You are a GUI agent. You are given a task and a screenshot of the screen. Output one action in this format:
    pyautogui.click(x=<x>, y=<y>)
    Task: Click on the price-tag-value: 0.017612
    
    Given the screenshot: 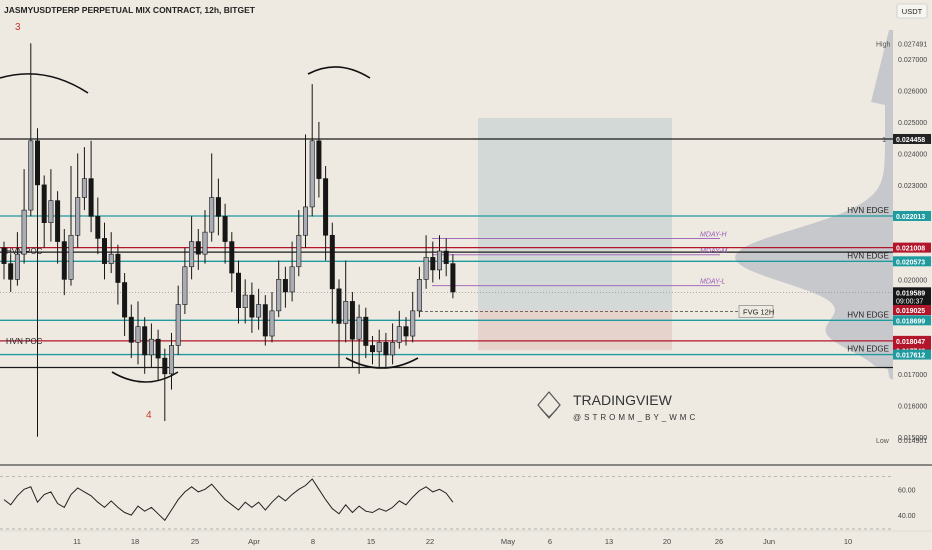 What is the action you would take?
    pyautogui.click(x=910, y=356)
    